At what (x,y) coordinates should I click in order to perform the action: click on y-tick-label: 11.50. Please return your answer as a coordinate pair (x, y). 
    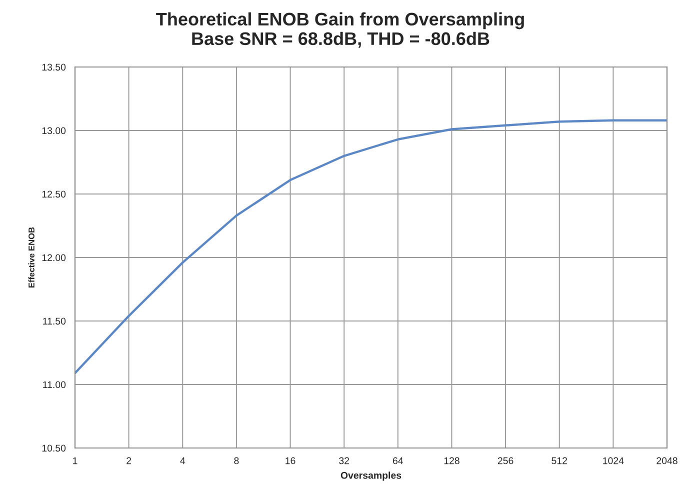
    Looking at the image, I should click on (54, 321).